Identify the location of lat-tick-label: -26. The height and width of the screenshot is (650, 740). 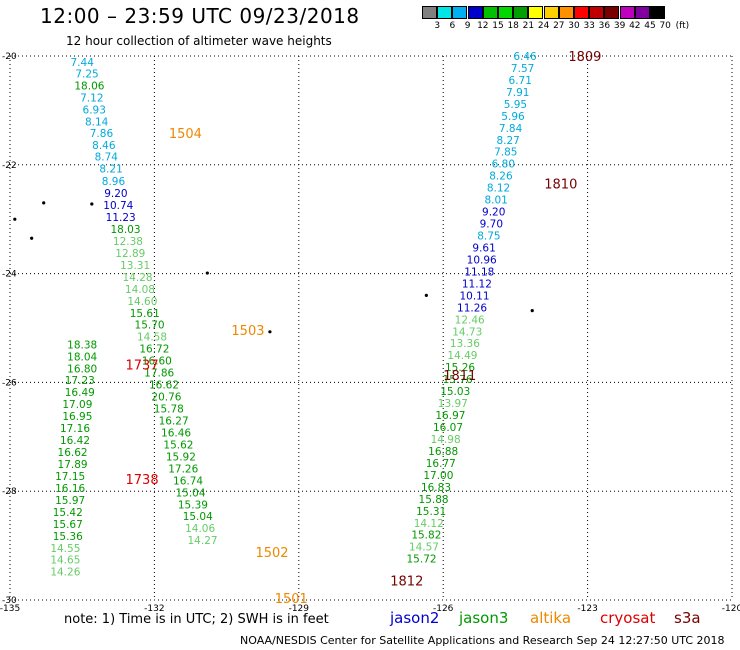
(9, 383).